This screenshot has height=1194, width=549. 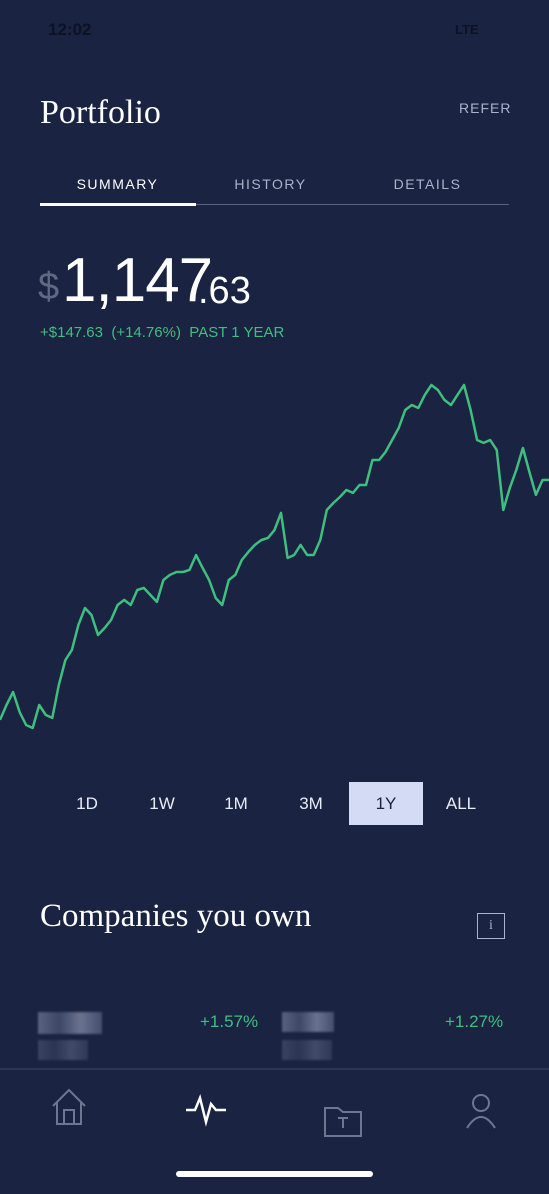 What do you see at coordinates (274, 204) in the screenshot?
I see `tab-rule` at bounding box center [274, 204].